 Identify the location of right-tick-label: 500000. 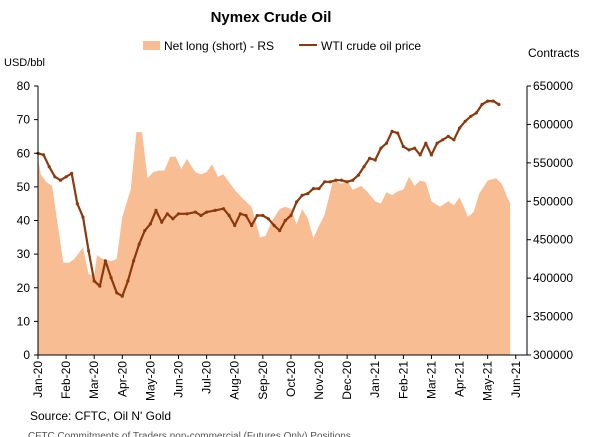
(553, 201).